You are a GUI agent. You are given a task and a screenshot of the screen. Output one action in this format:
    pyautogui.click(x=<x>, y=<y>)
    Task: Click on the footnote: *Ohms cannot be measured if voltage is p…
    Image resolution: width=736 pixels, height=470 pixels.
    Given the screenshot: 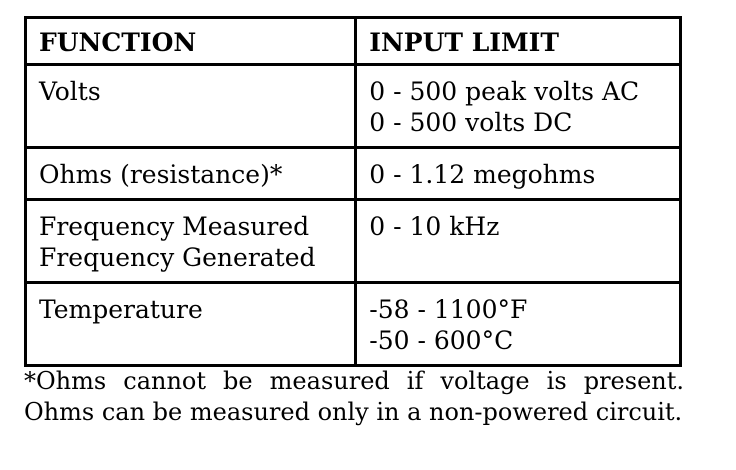 What is the action you would take?
    pyautogui.click(x=354, y=396)
    